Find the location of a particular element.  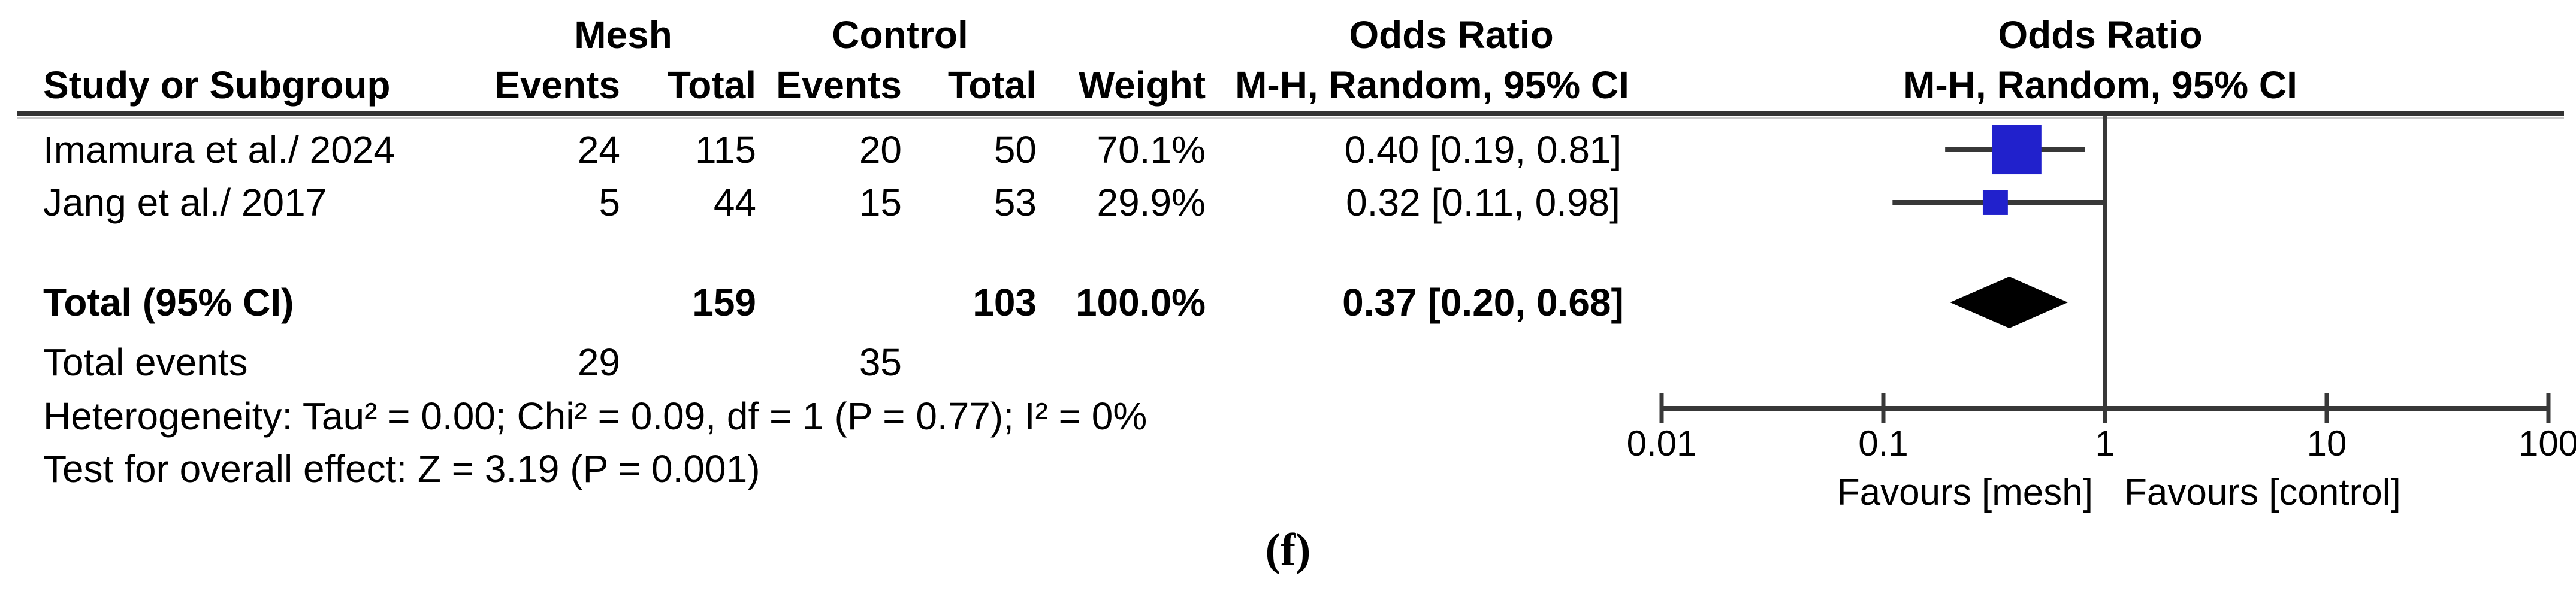

col-header-mh-random-right: M-H, Random, 95% CI is located at coordinates (2100, 85).